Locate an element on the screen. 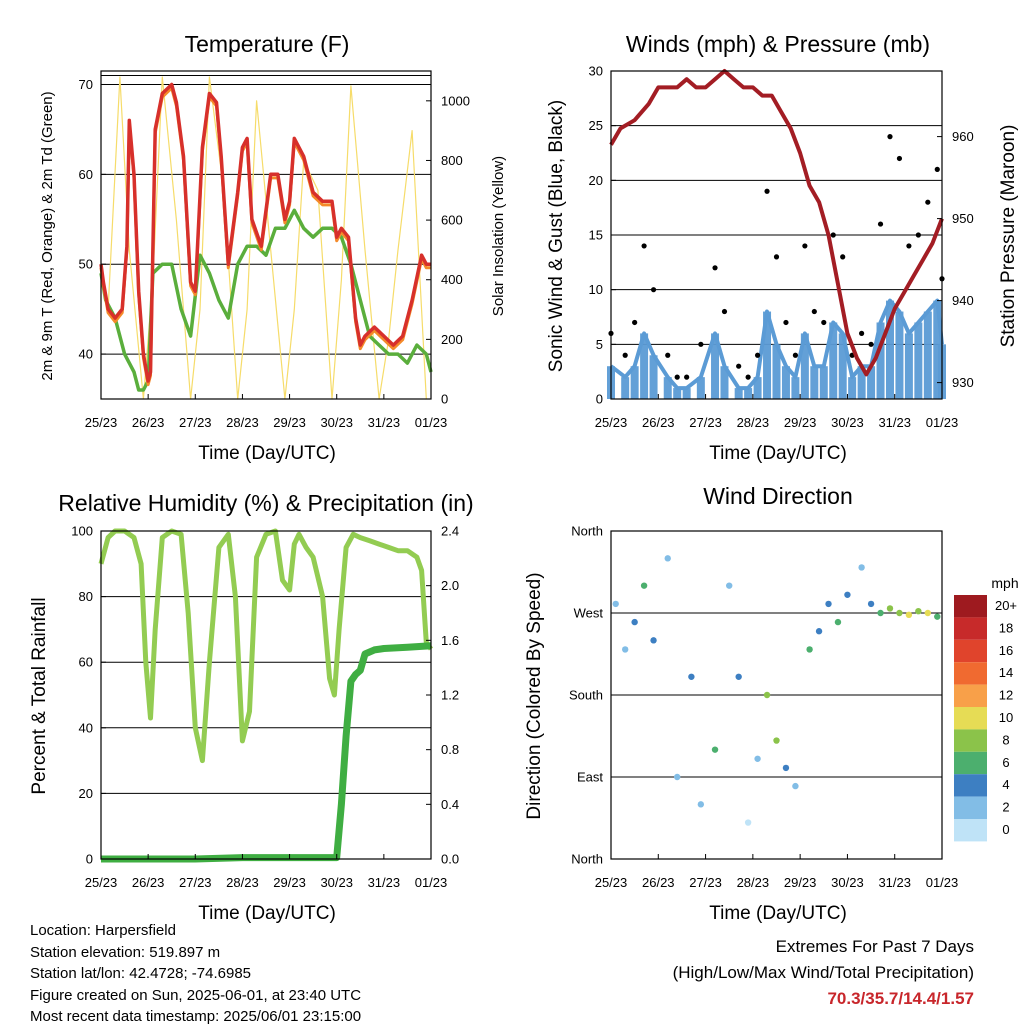 The height and width of the screenshot is (1028, 1024). y-tick-label: 100 is located at coordinates (82, 531).